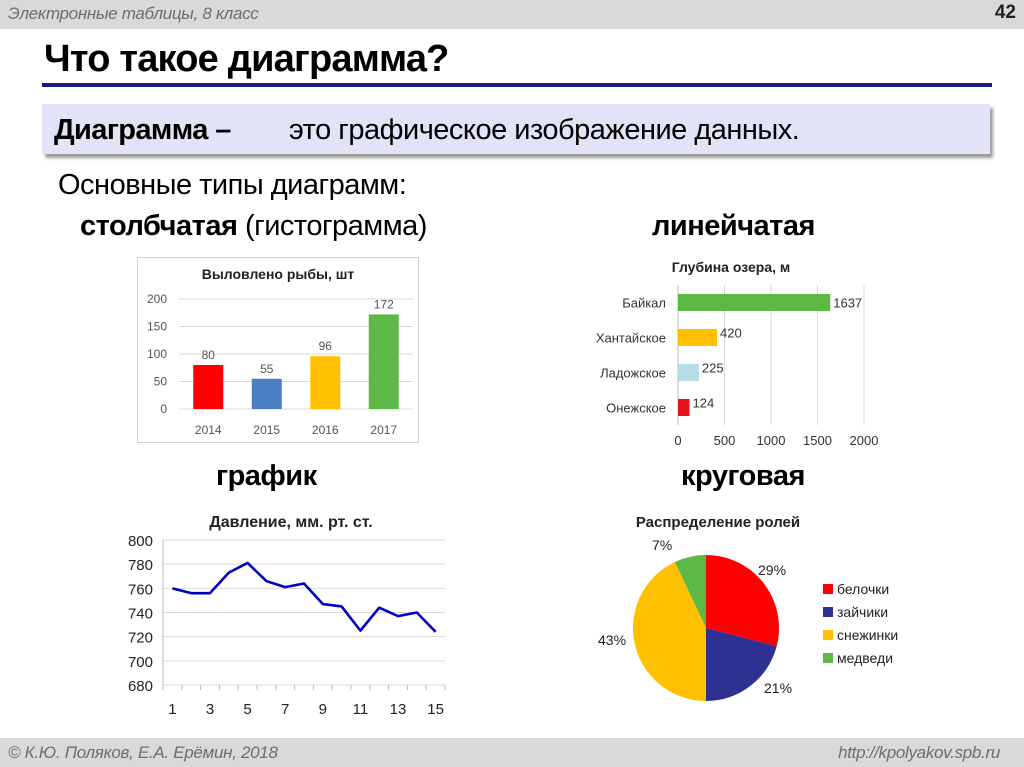 Image resolution: width=1024 pixels, height=767 pixels. What do you see at coordinates (383, 430) in the screenshot?
I see `x-tick-label: 2017` at bounding box center [383, 430].